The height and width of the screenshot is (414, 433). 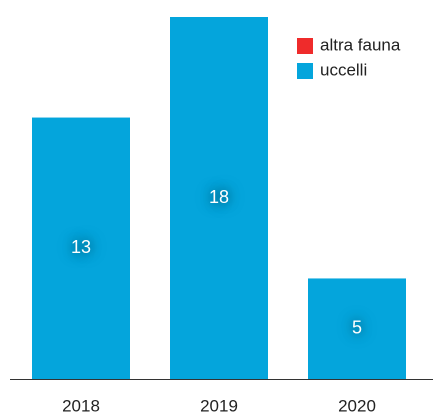 What do you see at coordinates (81, 405) in the screenshot?
I see `x-tick-label: 2018` at bounding box center [81, 405].